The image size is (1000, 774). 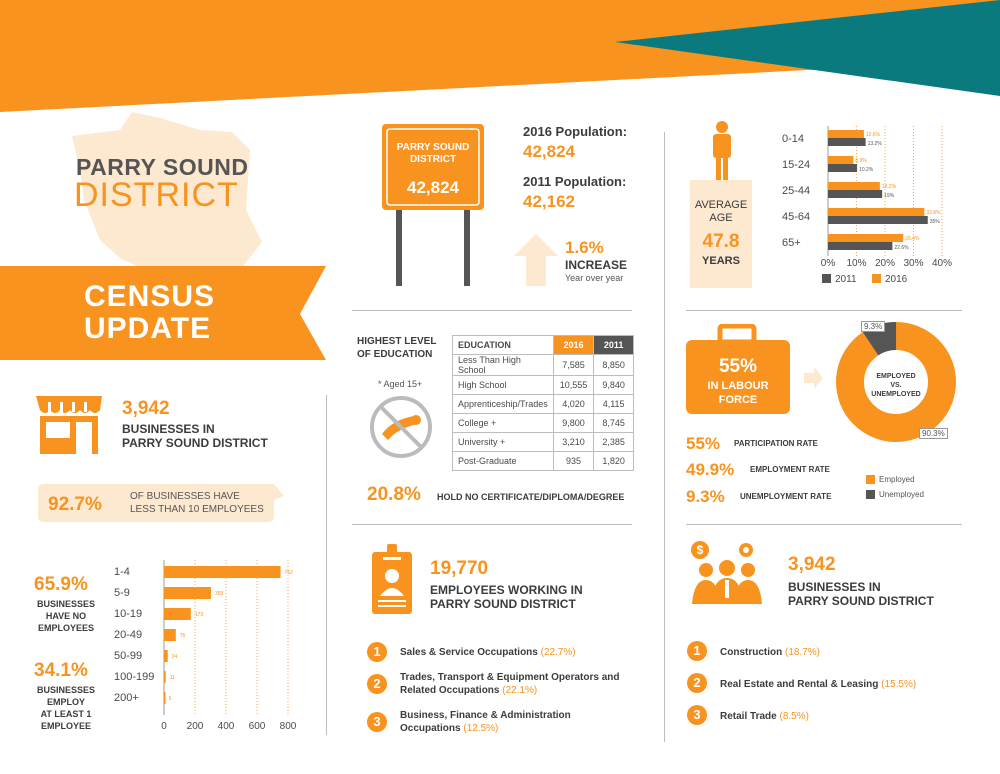 I want to click on briefcase-icon, so click(x=738, y=369).